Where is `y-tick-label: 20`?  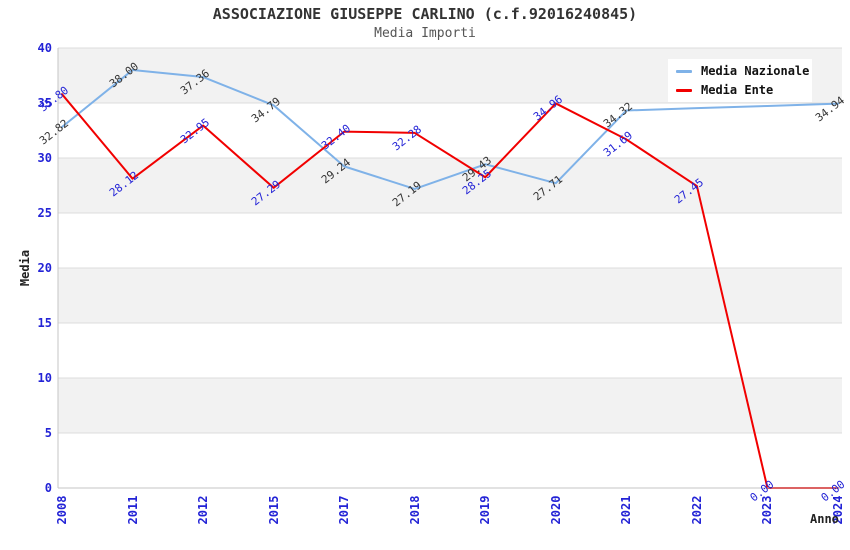
y-tick-label: 20 is located at coordinates (44, 268).